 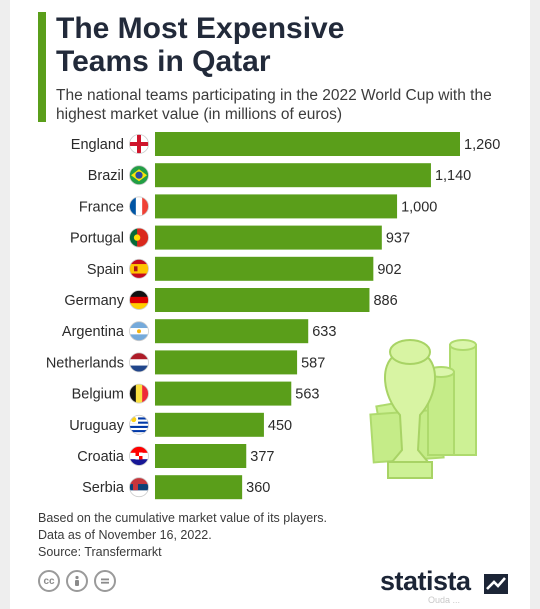 What do you see at coordinates (139, 456) in the screenshot?
I see `flag-croatia-icon` at bounding box center [139, 456].